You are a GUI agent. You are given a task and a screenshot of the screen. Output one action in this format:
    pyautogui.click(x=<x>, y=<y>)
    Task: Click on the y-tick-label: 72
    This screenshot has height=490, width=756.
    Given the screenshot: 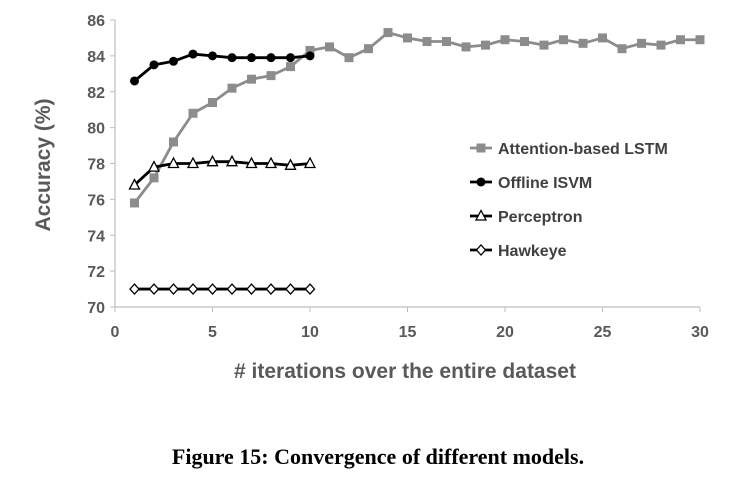 What is the action you would take?
    pyautogui.click(x=96, y=272)
    